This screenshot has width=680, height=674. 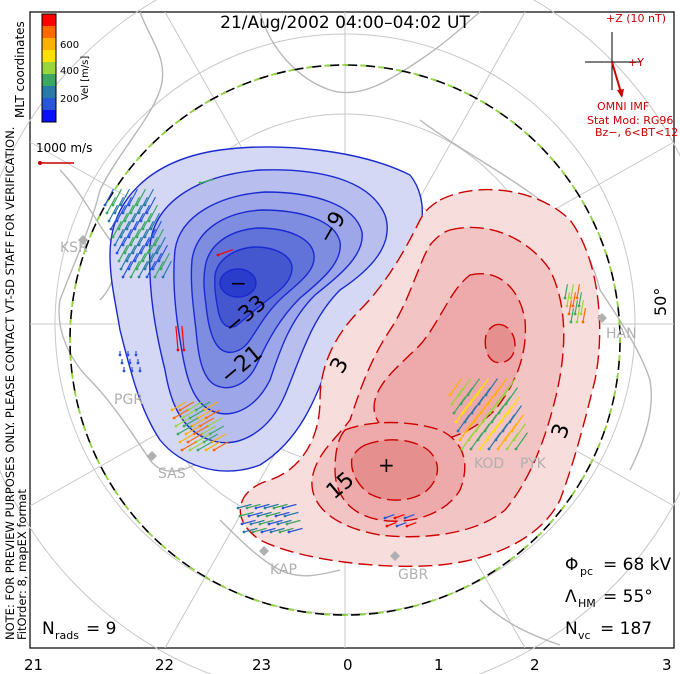 What do you see at coordinates (69, 99) in the screenshot?
I see `color-bar-tick-200: 200` at bounding box center [69, 99].